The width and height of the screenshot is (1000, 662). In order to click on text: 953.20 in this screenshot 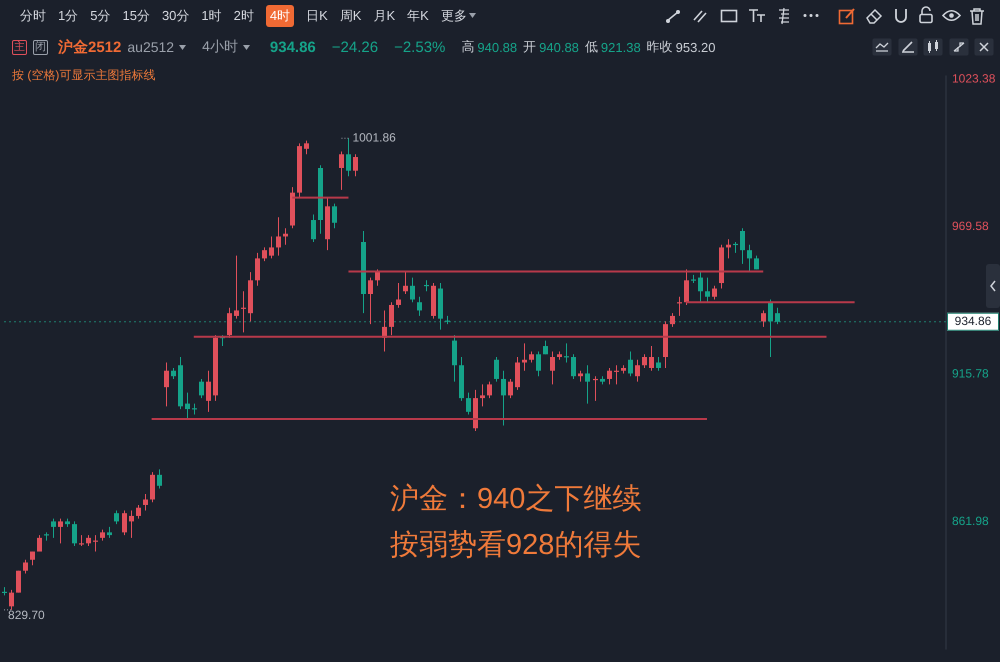, I will do `click(696, 47)`.